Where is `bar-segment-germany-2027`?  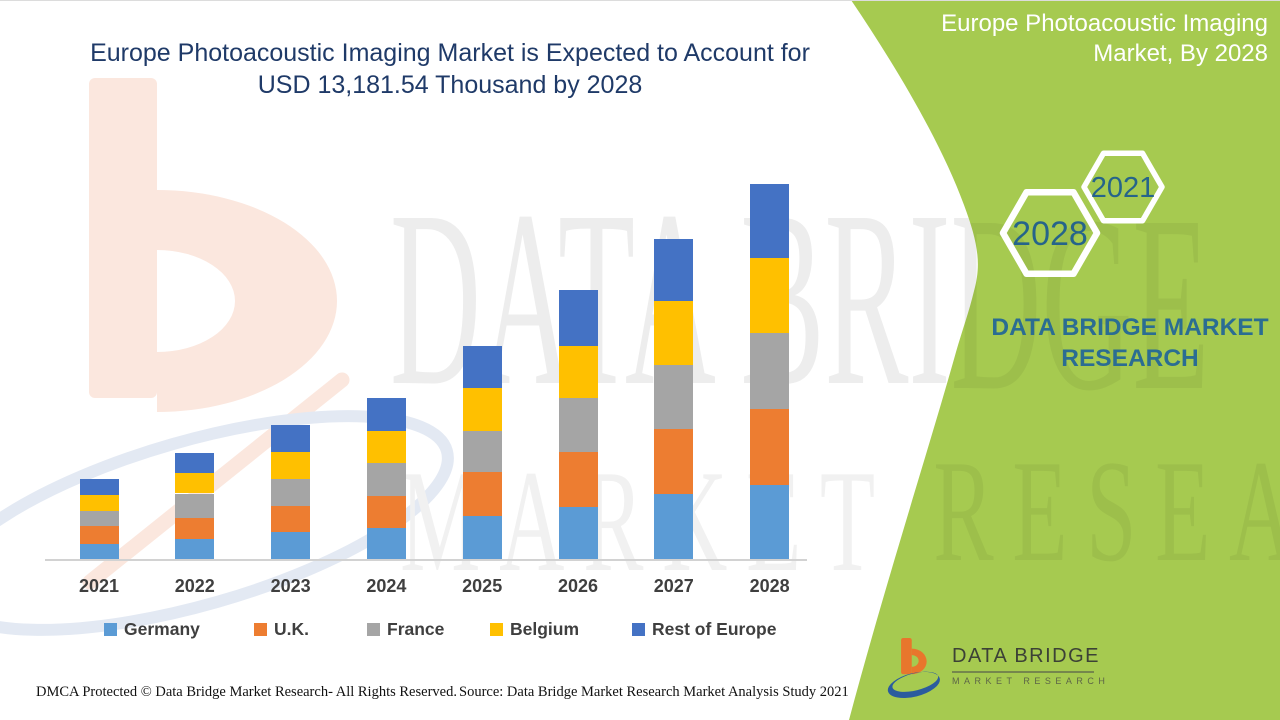
bar-segment-germany-2027 is located at coordinates (674, 526).